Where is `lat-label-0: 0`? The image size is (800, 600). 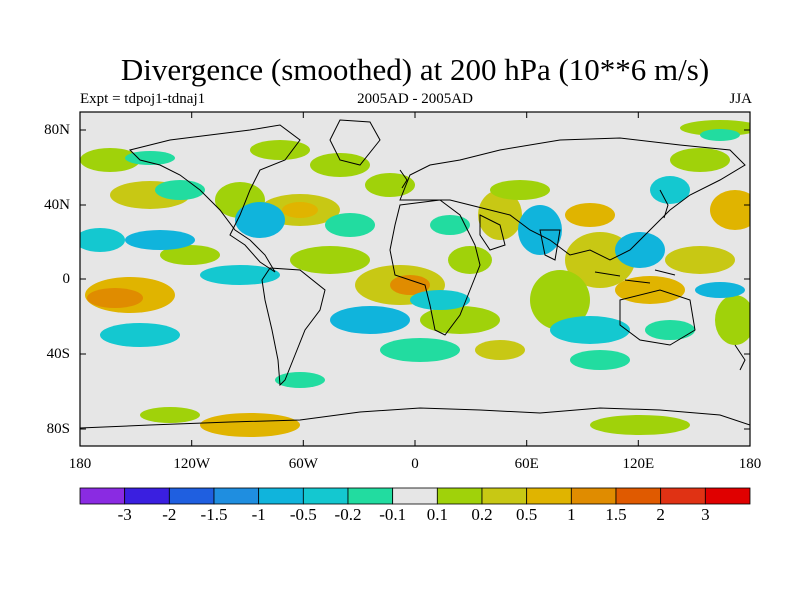
lat-label-0: 0 is located at coordinates (66, 279).